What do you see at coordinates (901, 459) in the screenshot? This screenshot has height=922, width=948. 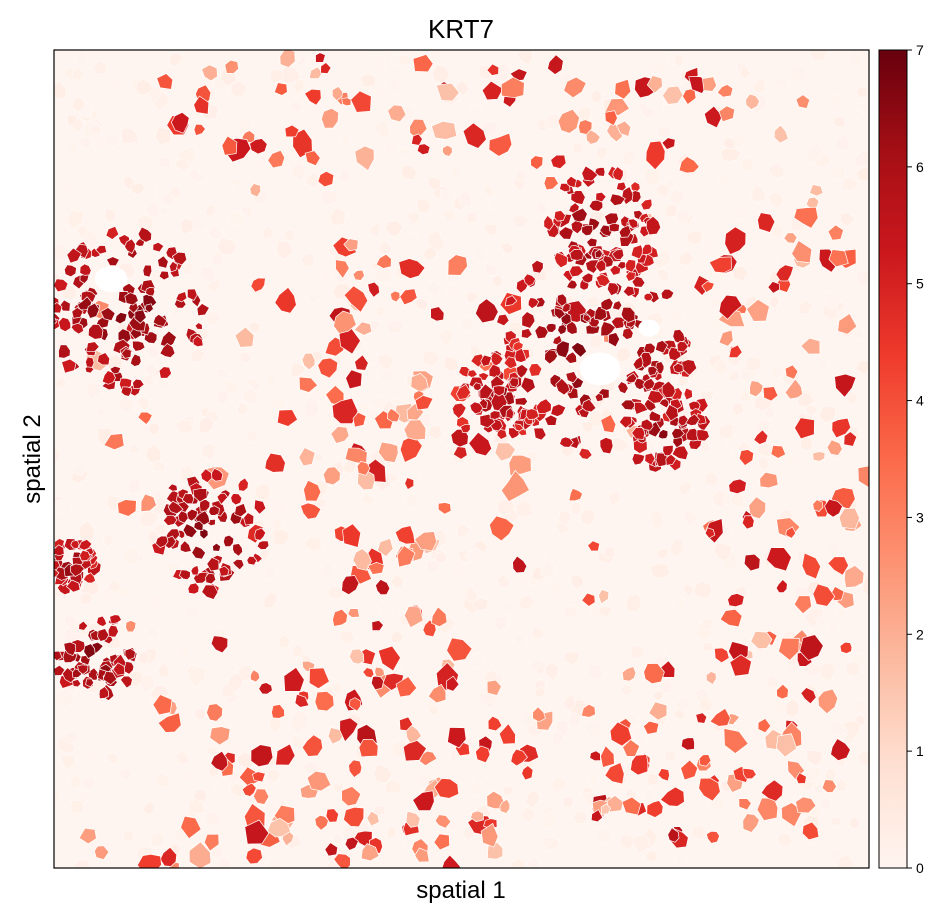 I see `colorbar: 0 1 2 3 4 5 6 7` at bounding box center [901, 459].